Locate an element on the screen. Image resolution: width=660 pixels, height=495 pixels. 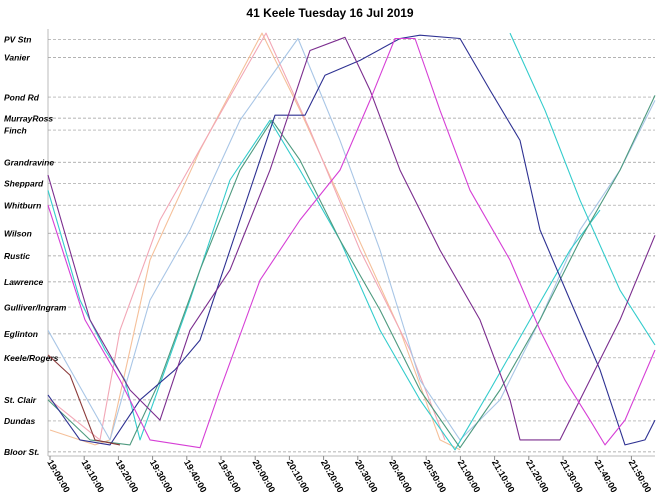
x-tick-label: 19:10:00 is located at coordinates (92, 476).